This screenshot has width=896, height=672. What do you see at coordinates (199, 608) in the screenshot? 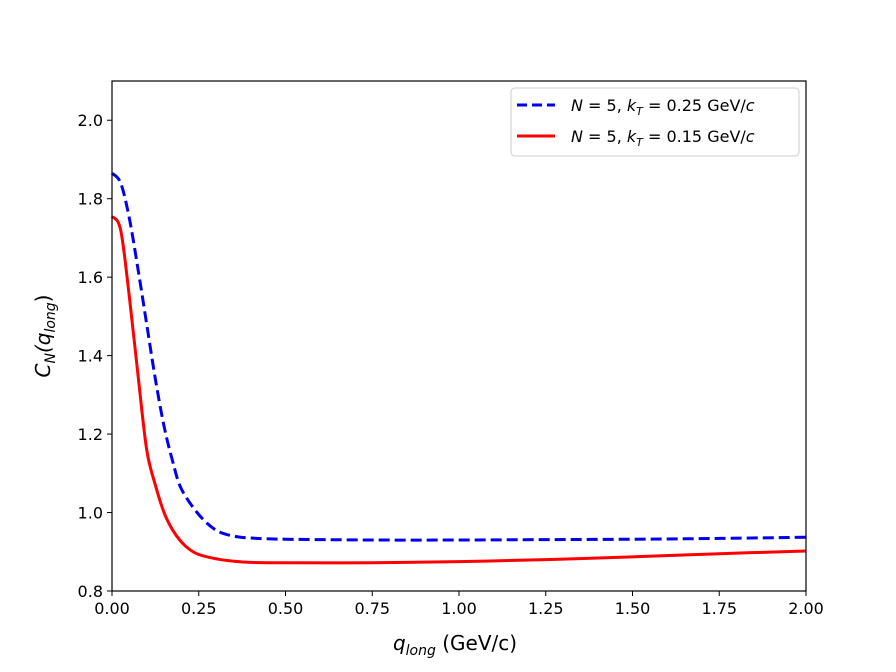
I see `x-tick-label: 0.25` at bounding box center [199, 608].